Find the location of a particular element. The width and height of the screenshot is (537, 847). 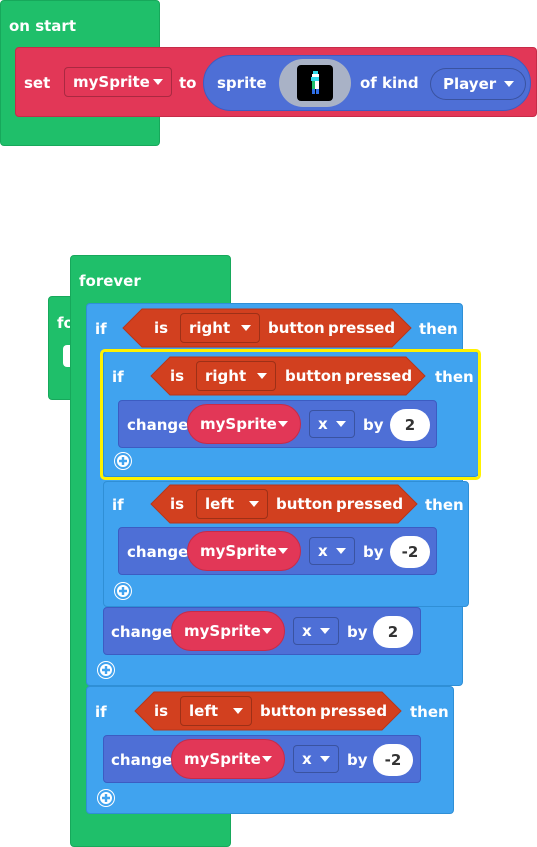

set-variable-block: set mySprite to sprite of kind Player is located at coordinates (276, 82).